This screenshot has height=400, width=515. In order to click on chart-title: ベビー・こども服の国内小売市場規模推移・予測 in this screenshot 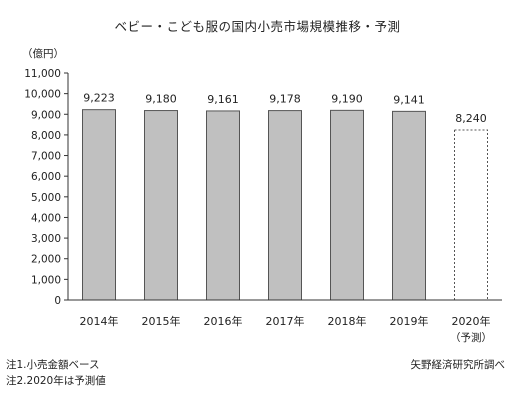, I will do `click(257, 26)`.